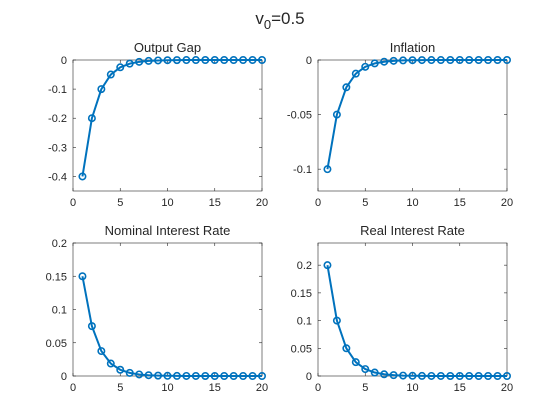 This screenshot has height=420, width=560. What do you see at coordinates (299, 116) in the screenshot?
I see `y-tick-label: -0.05` at bounding box center [299, 116].